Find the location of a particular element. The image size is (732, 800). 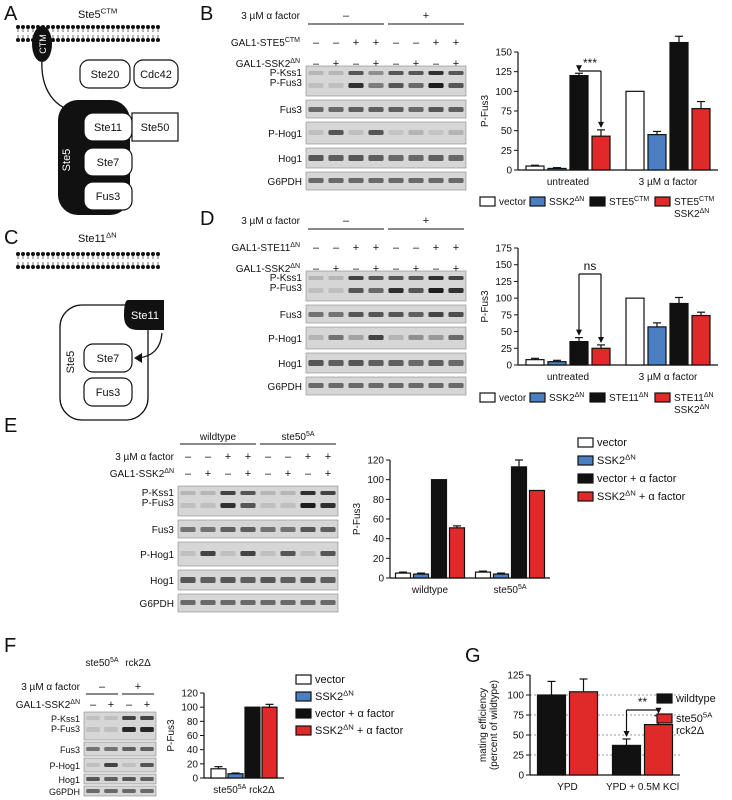

y-tick-label: 60 is located at coordinates (193, 736).